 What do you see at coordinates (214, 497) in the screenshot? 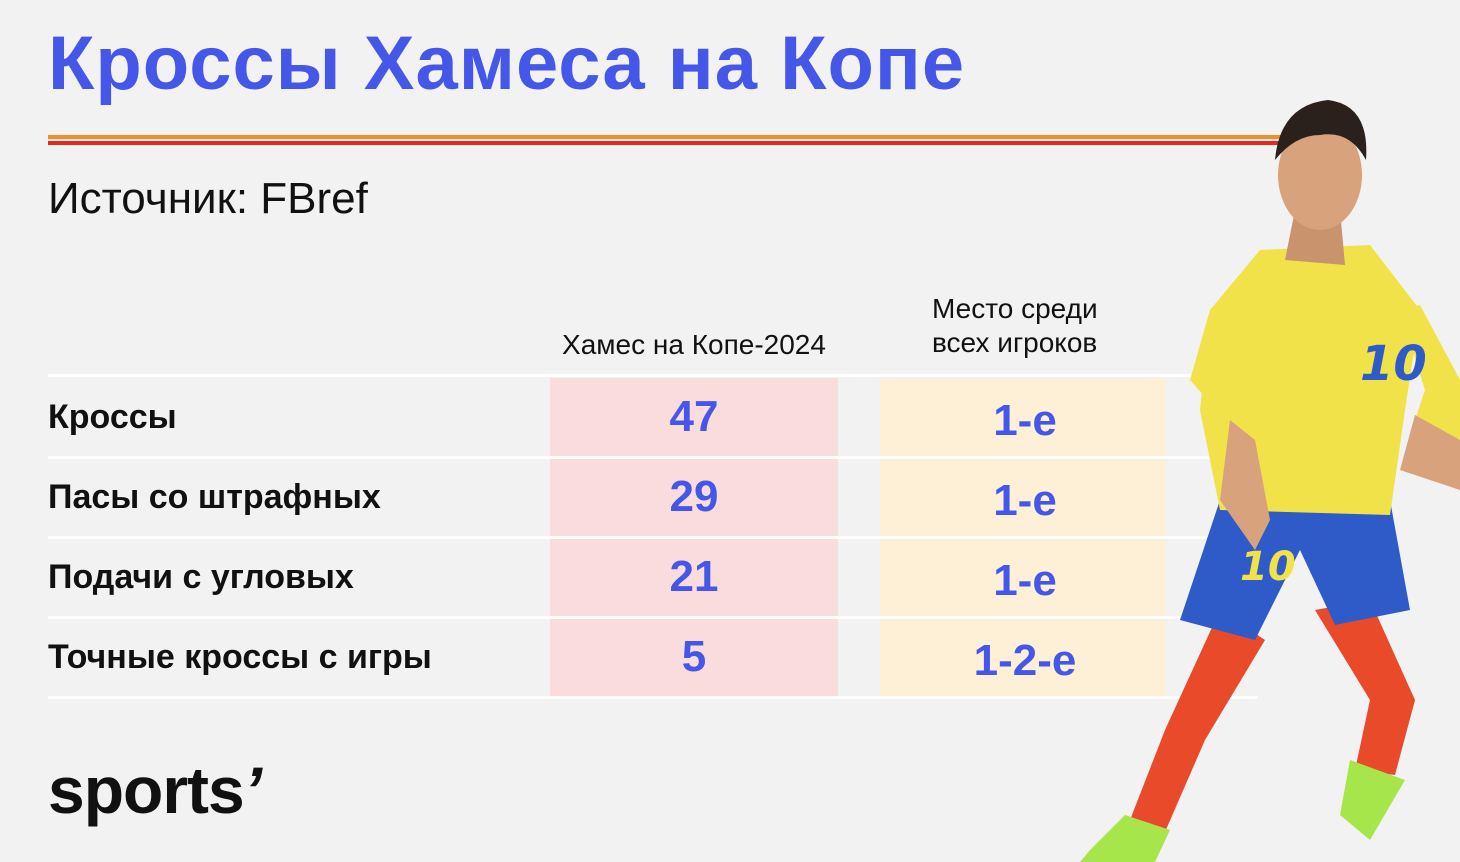
I see `row-label: Пасы со штрафных` at bounding box center [214, 497].